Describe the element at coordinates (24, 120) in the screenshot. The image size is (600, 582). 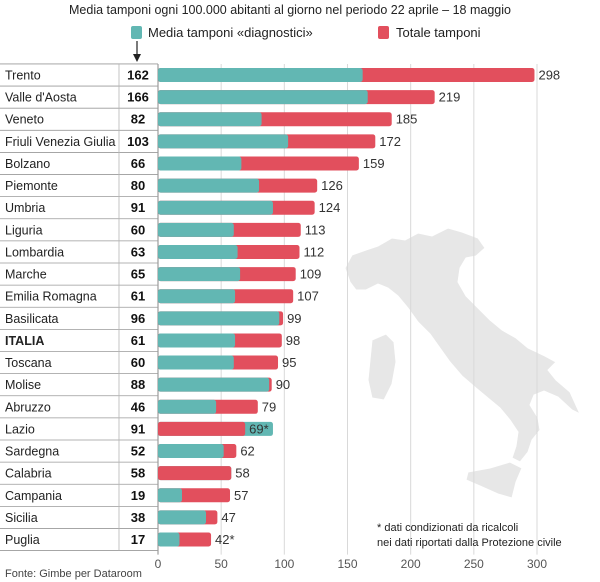
I see `category-label: Veneto` at that location.